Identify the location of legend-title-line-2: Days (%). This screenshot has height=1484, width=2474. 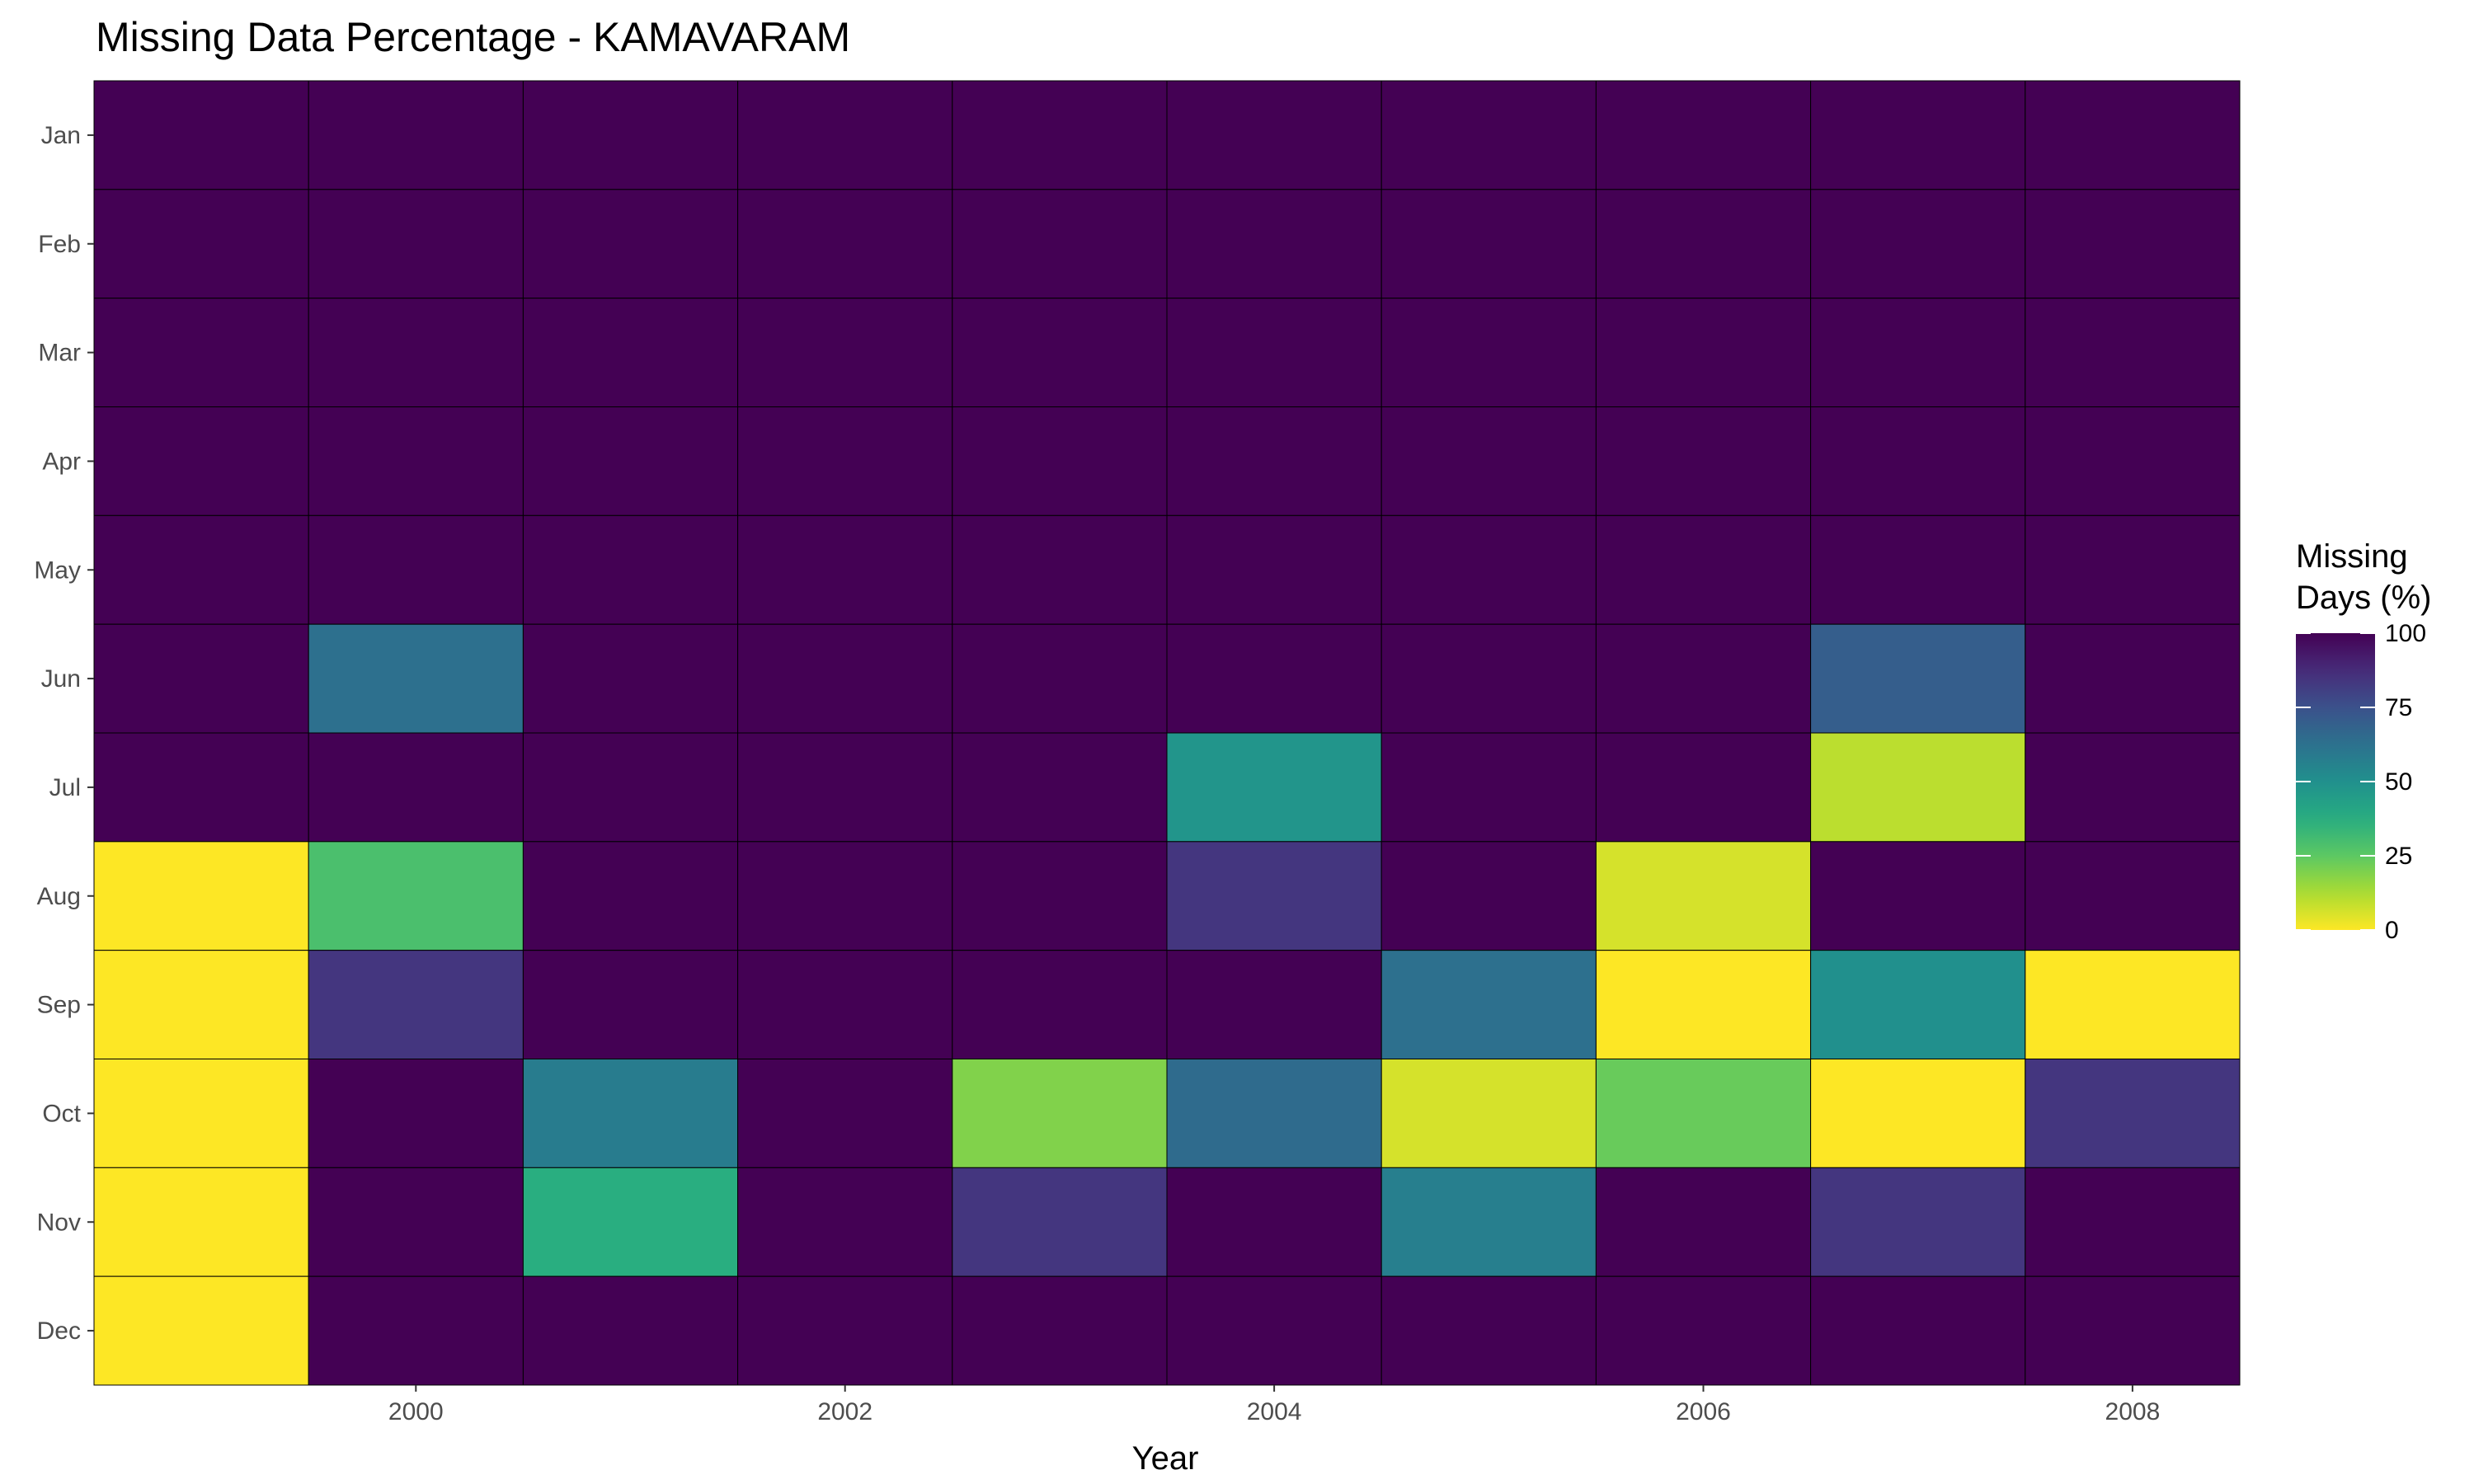
(2363, 598).